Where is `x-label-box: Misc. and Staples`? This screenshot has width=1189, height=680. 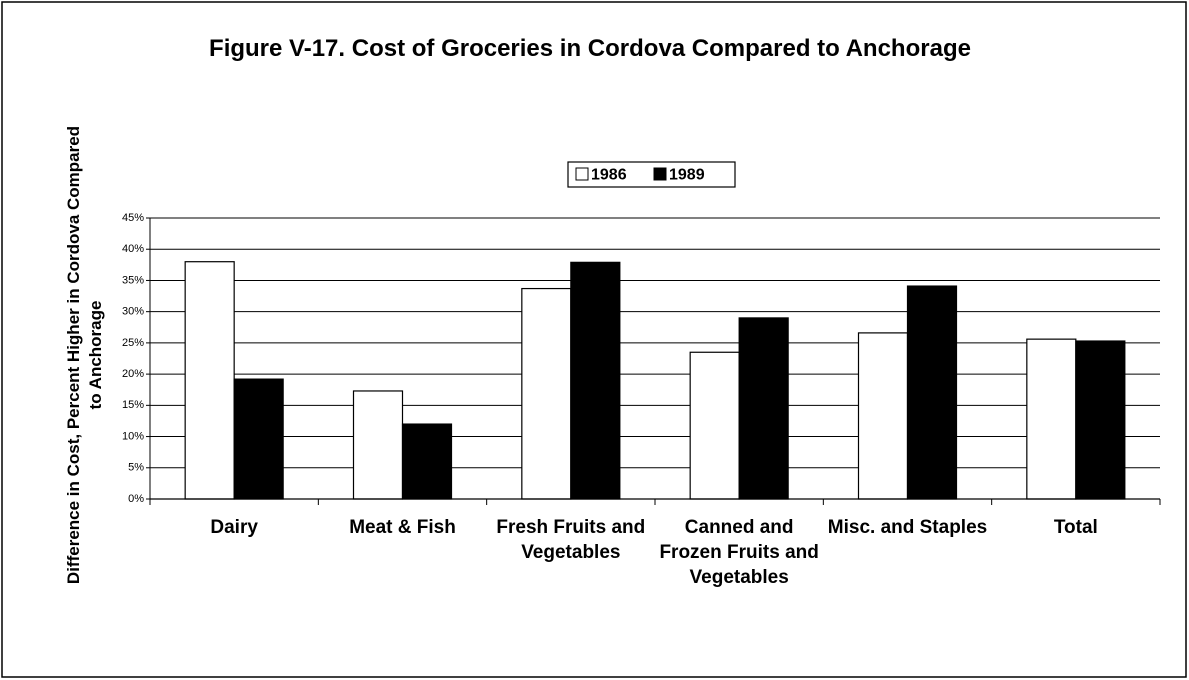
x-label-box: Misc. and Staples is located at coordinates (907, 527).